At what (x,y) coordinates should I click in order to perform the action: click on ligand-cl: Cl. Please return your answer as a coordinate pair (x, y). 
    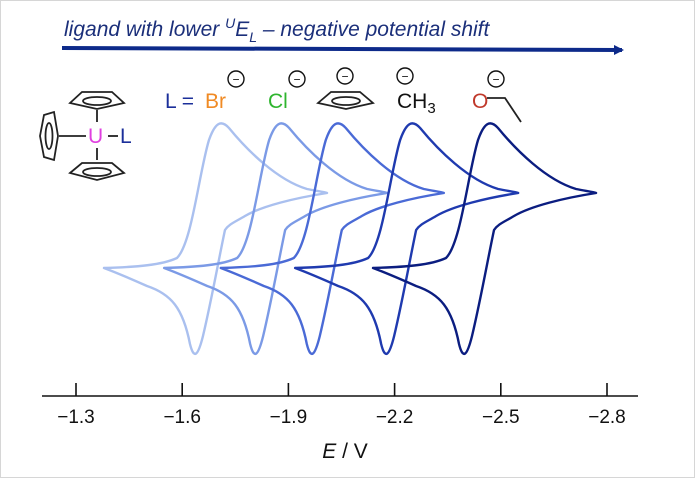
    Looking at the image, I should click on (278, 101).